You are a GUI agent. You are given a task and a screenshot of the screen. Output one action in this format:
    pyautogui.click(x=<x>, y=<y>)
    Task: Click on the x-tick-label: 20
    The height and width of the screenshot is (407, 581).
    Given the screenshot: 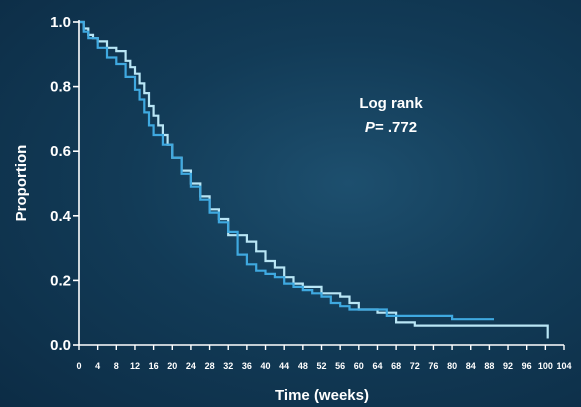 What is the action you would take?
    pyautogui.click(x=172, y=366)
    